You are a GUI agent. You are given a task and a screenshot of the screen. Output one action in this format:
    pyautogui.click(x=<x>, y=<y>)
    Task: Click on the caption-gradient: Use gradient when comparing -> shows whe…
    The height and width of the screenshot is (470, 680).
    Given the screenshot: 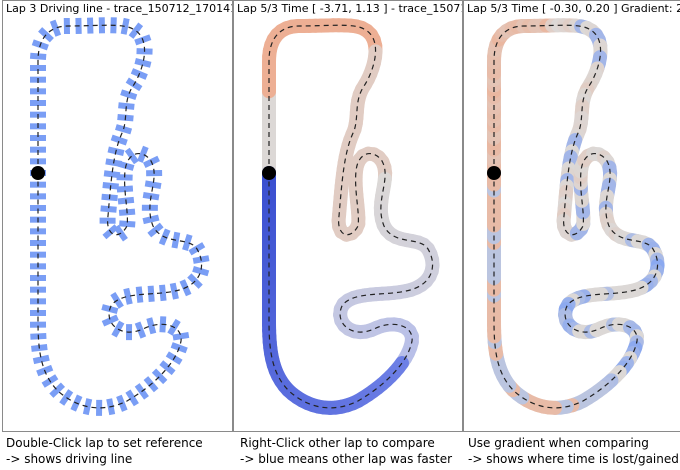 What is the action you would take?
    pyautogui.click(x=573, y=451)
    